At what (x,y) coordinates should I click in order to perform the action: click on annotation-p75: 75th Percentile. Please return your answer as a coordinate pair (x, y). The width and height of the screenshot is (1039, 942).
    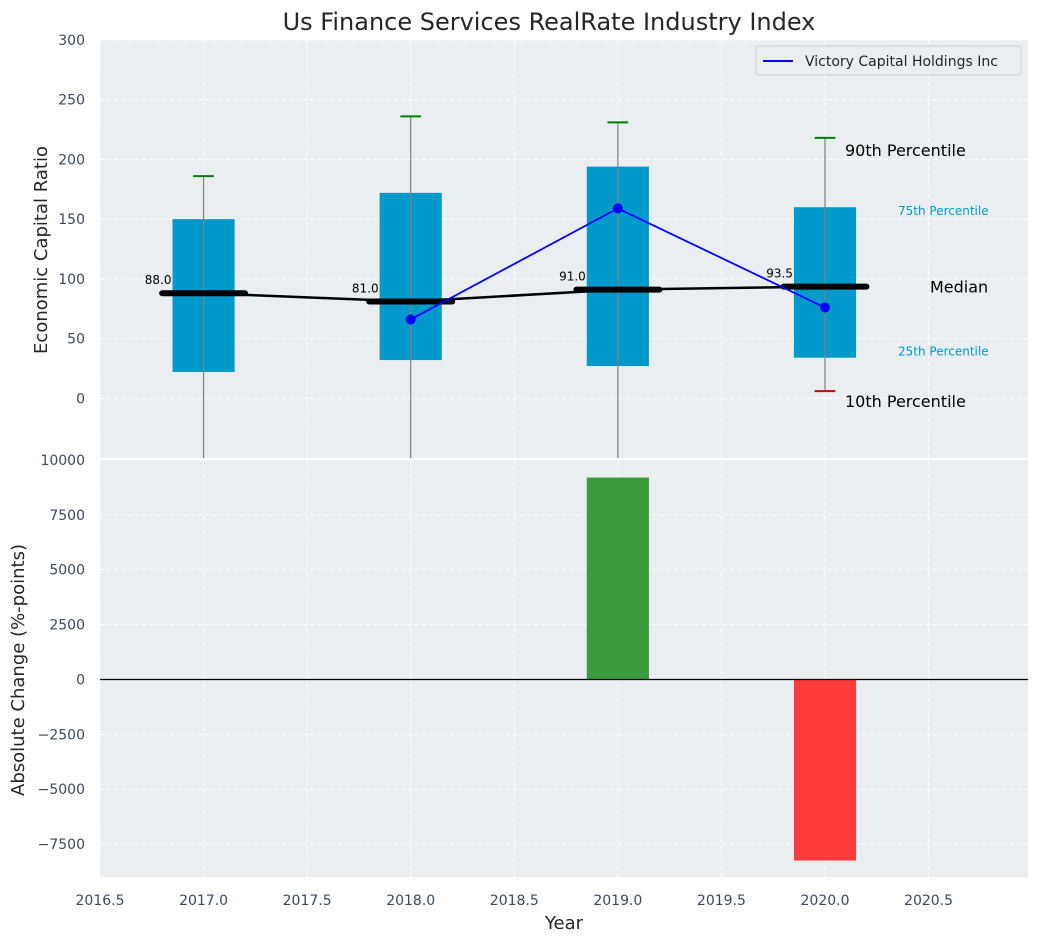
    Looking at the image, I should click on (943, 211).